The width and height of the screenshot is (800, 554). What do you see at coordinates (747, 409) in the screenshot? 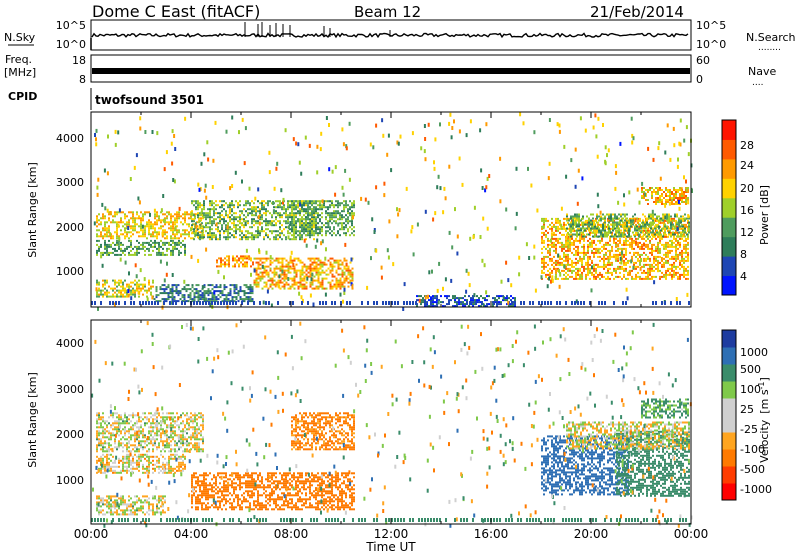
I see `vel-cbar-tick-25: 25` at bounding box center [747, 409].